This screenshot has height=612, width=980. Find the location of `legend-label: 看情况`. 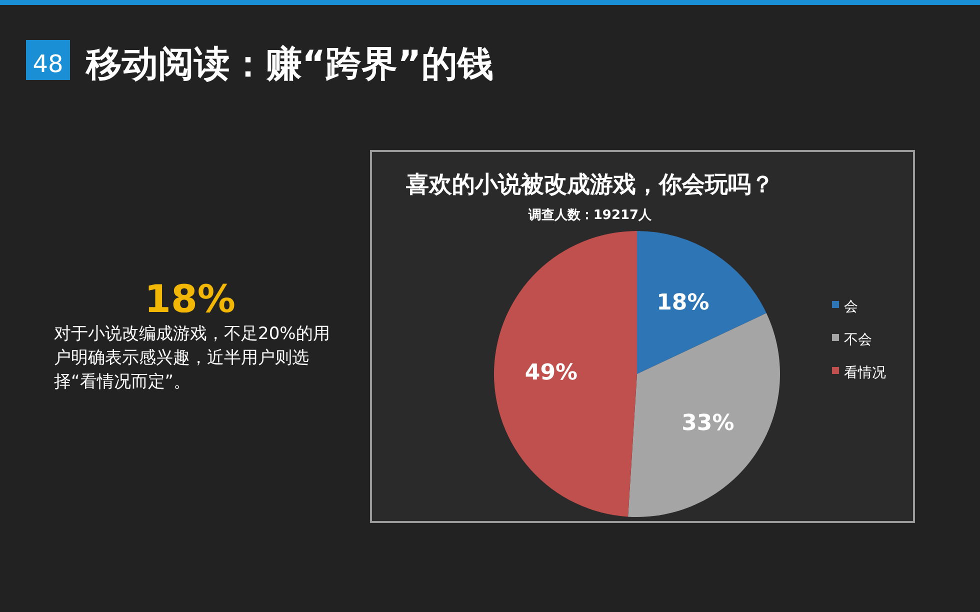

legend-label: 看情况 is located at coordinates (865, 373).